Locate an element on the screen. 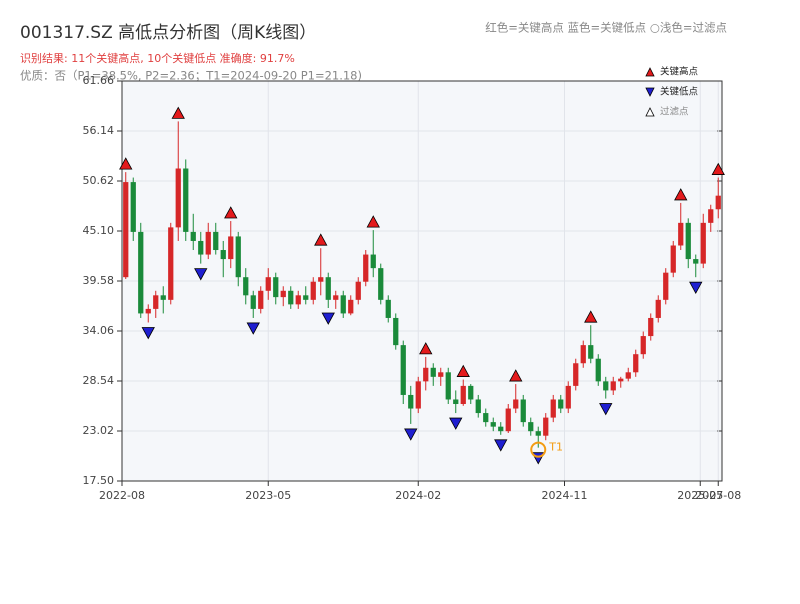 The height and width of the screenshot is (604, 800). y-tick-label: 39.58 is located at coordinates (99, 280).